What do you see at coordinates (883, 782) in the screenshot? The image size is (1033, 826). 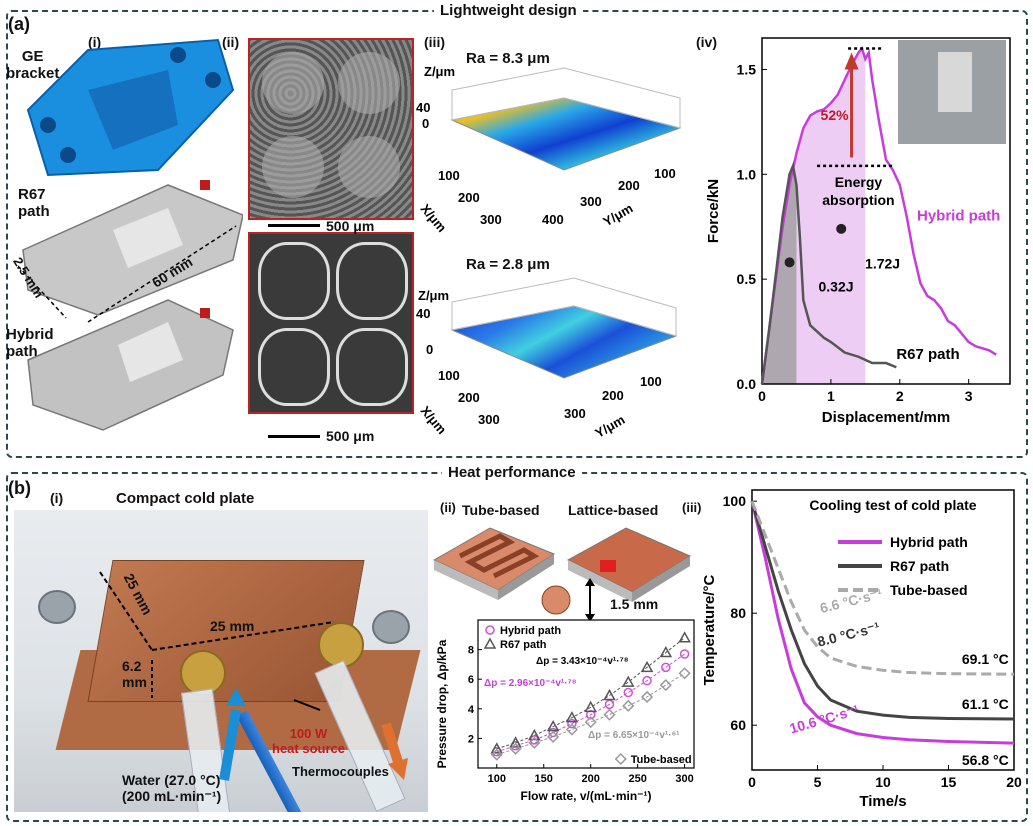 I see `c-x-tick-label-10: 10` at bounding box center [883, 782].